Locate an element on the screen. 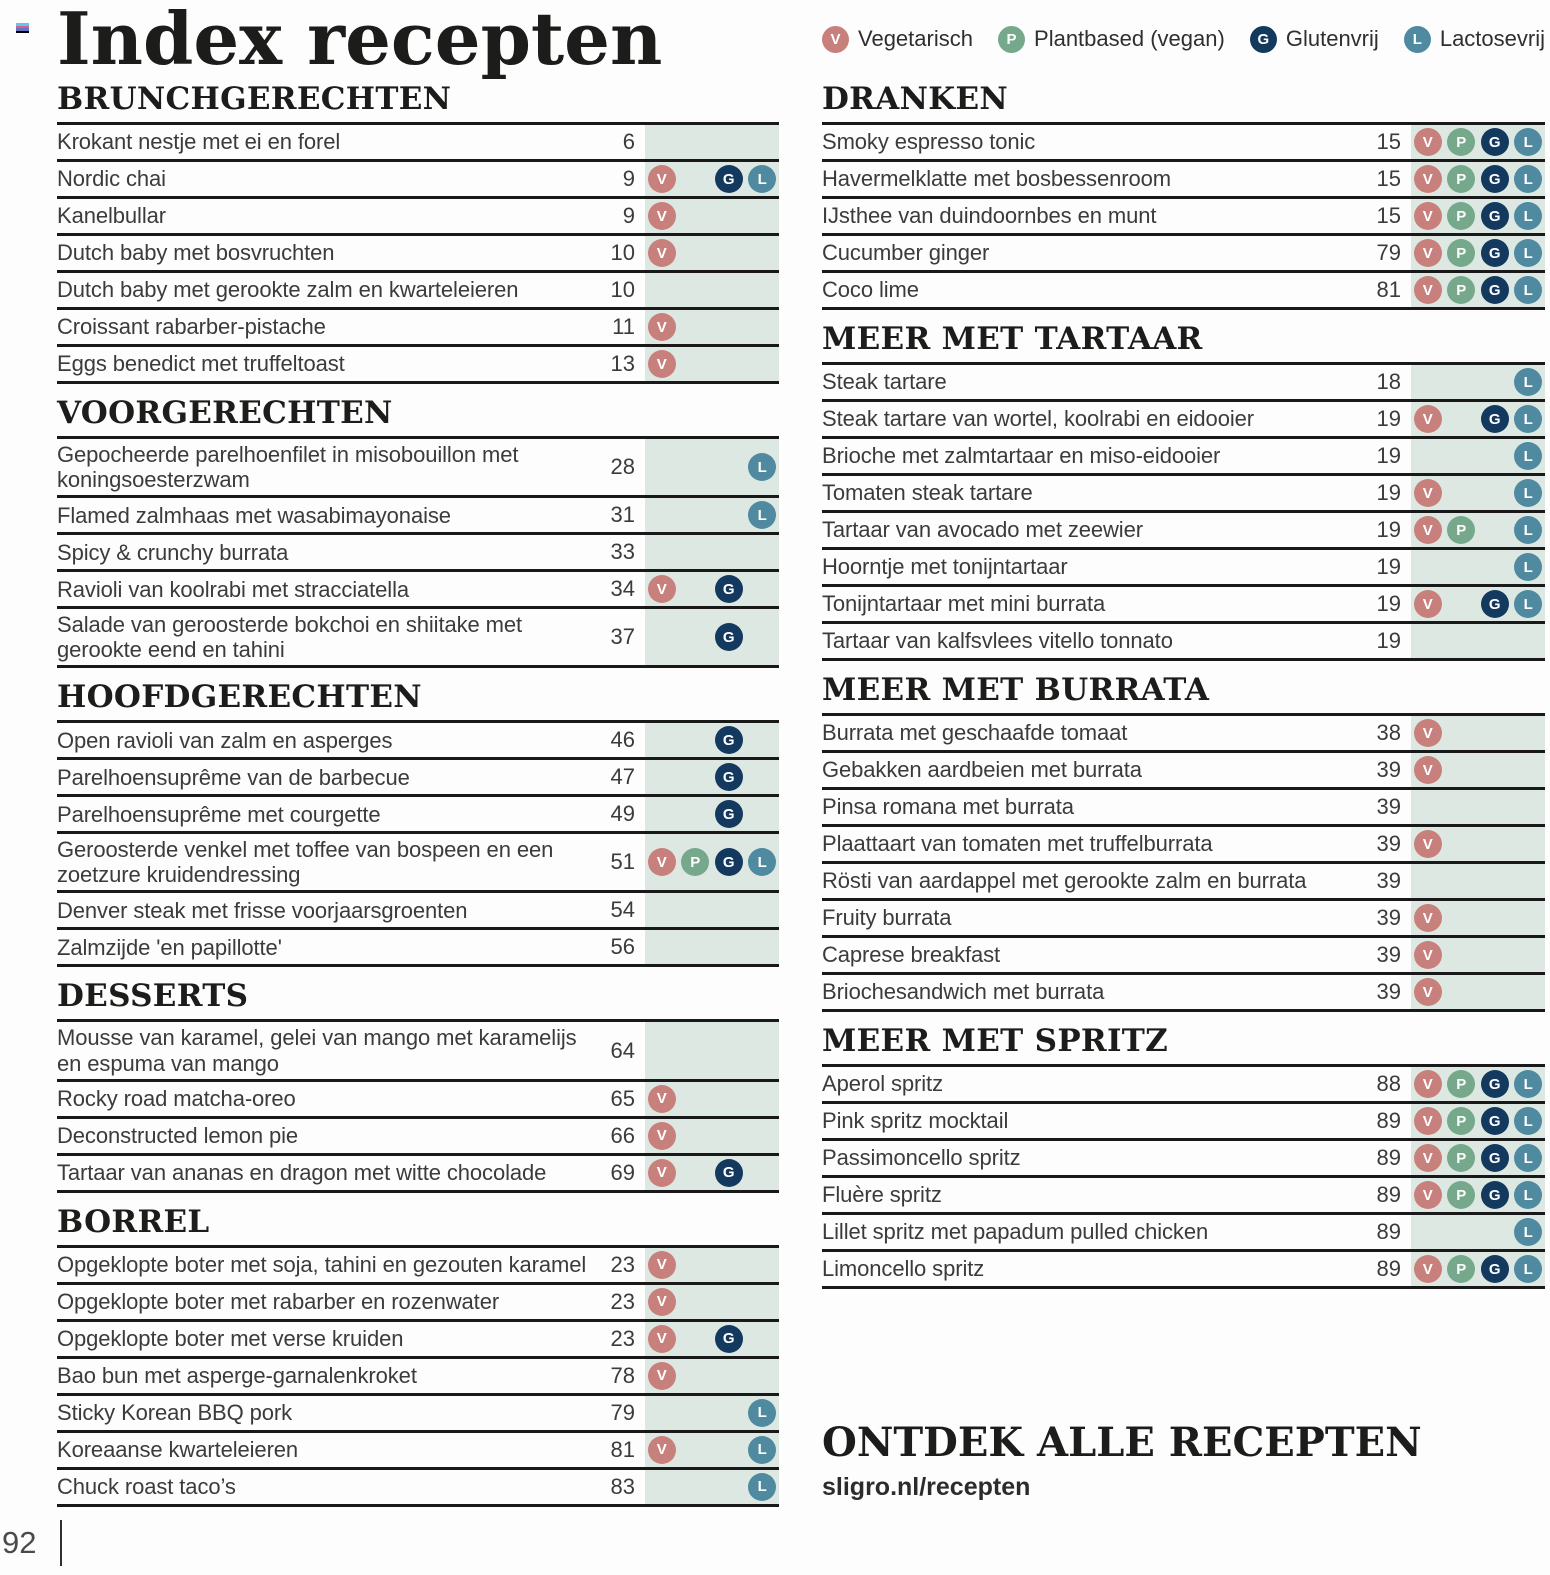  recipe-row: Nordic chai 9 V G L is located at coordinates (418, 180).